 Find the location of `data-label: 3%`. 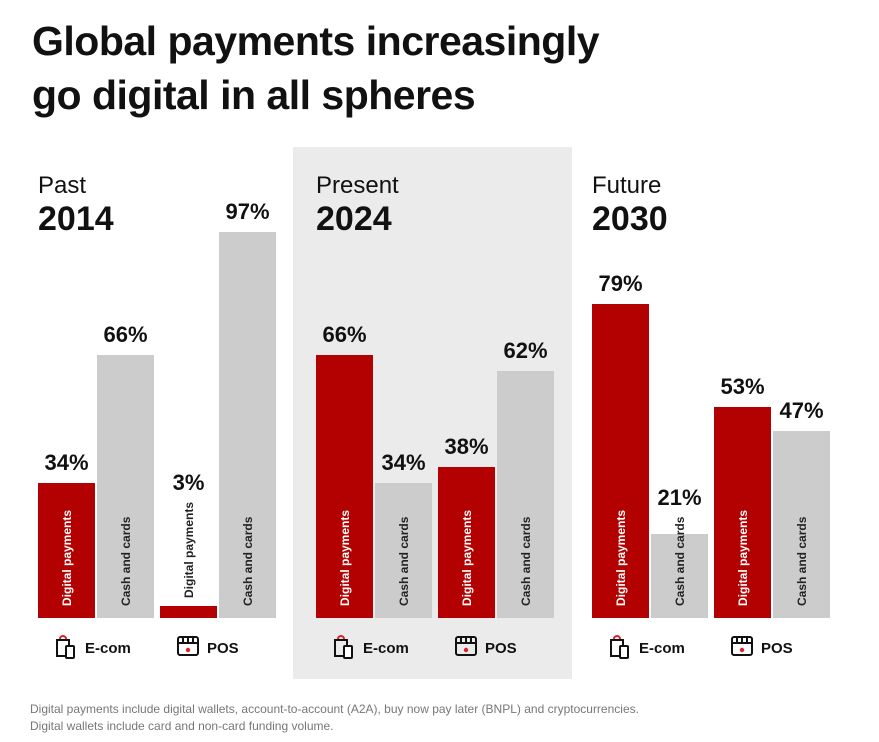

data-label: 3% is located at coordinates (188, 483).